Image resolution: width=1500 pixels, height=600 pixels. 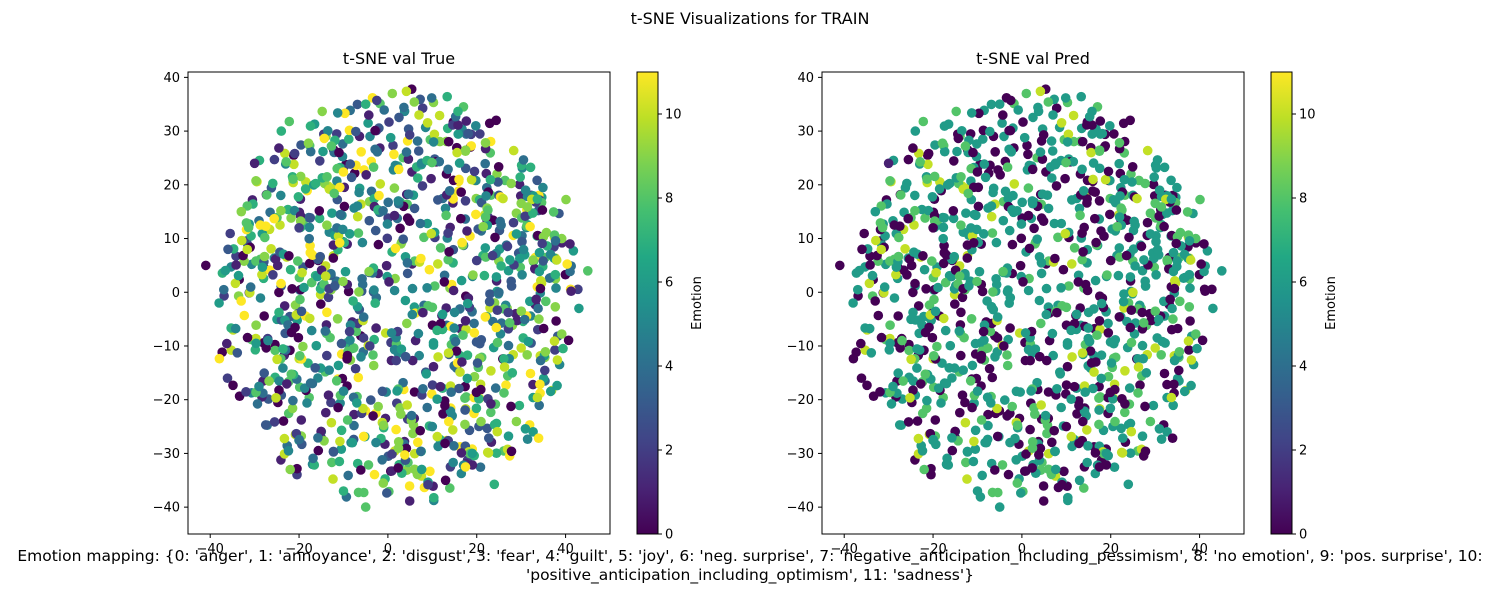 I want to click on y-tick-label: 30, so click(x=171, y=132).